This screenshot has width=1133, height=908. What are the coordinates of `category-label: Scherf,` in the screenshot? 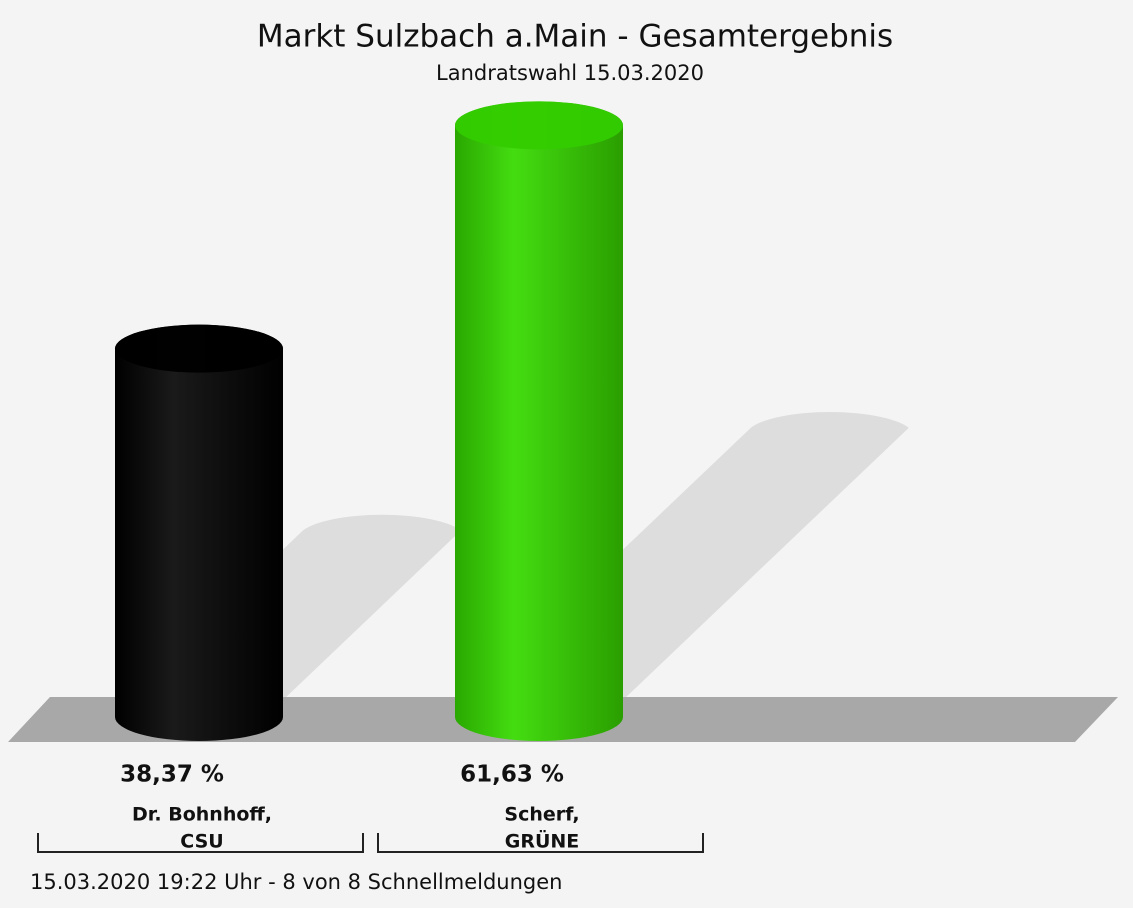 It's located at (541, 815).